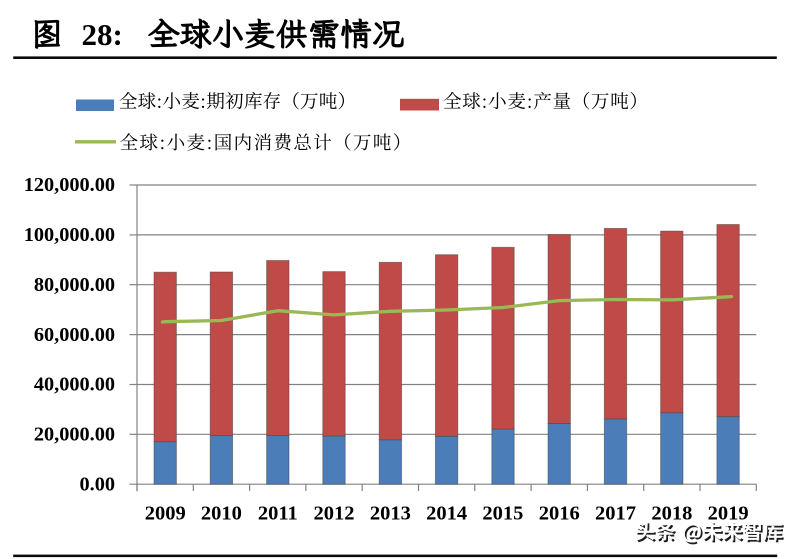 This screenshot has width=798, height=559. Describe the element at coordinates (559, 514) in the screenshot. I see `svg-text: 2016` at that location.